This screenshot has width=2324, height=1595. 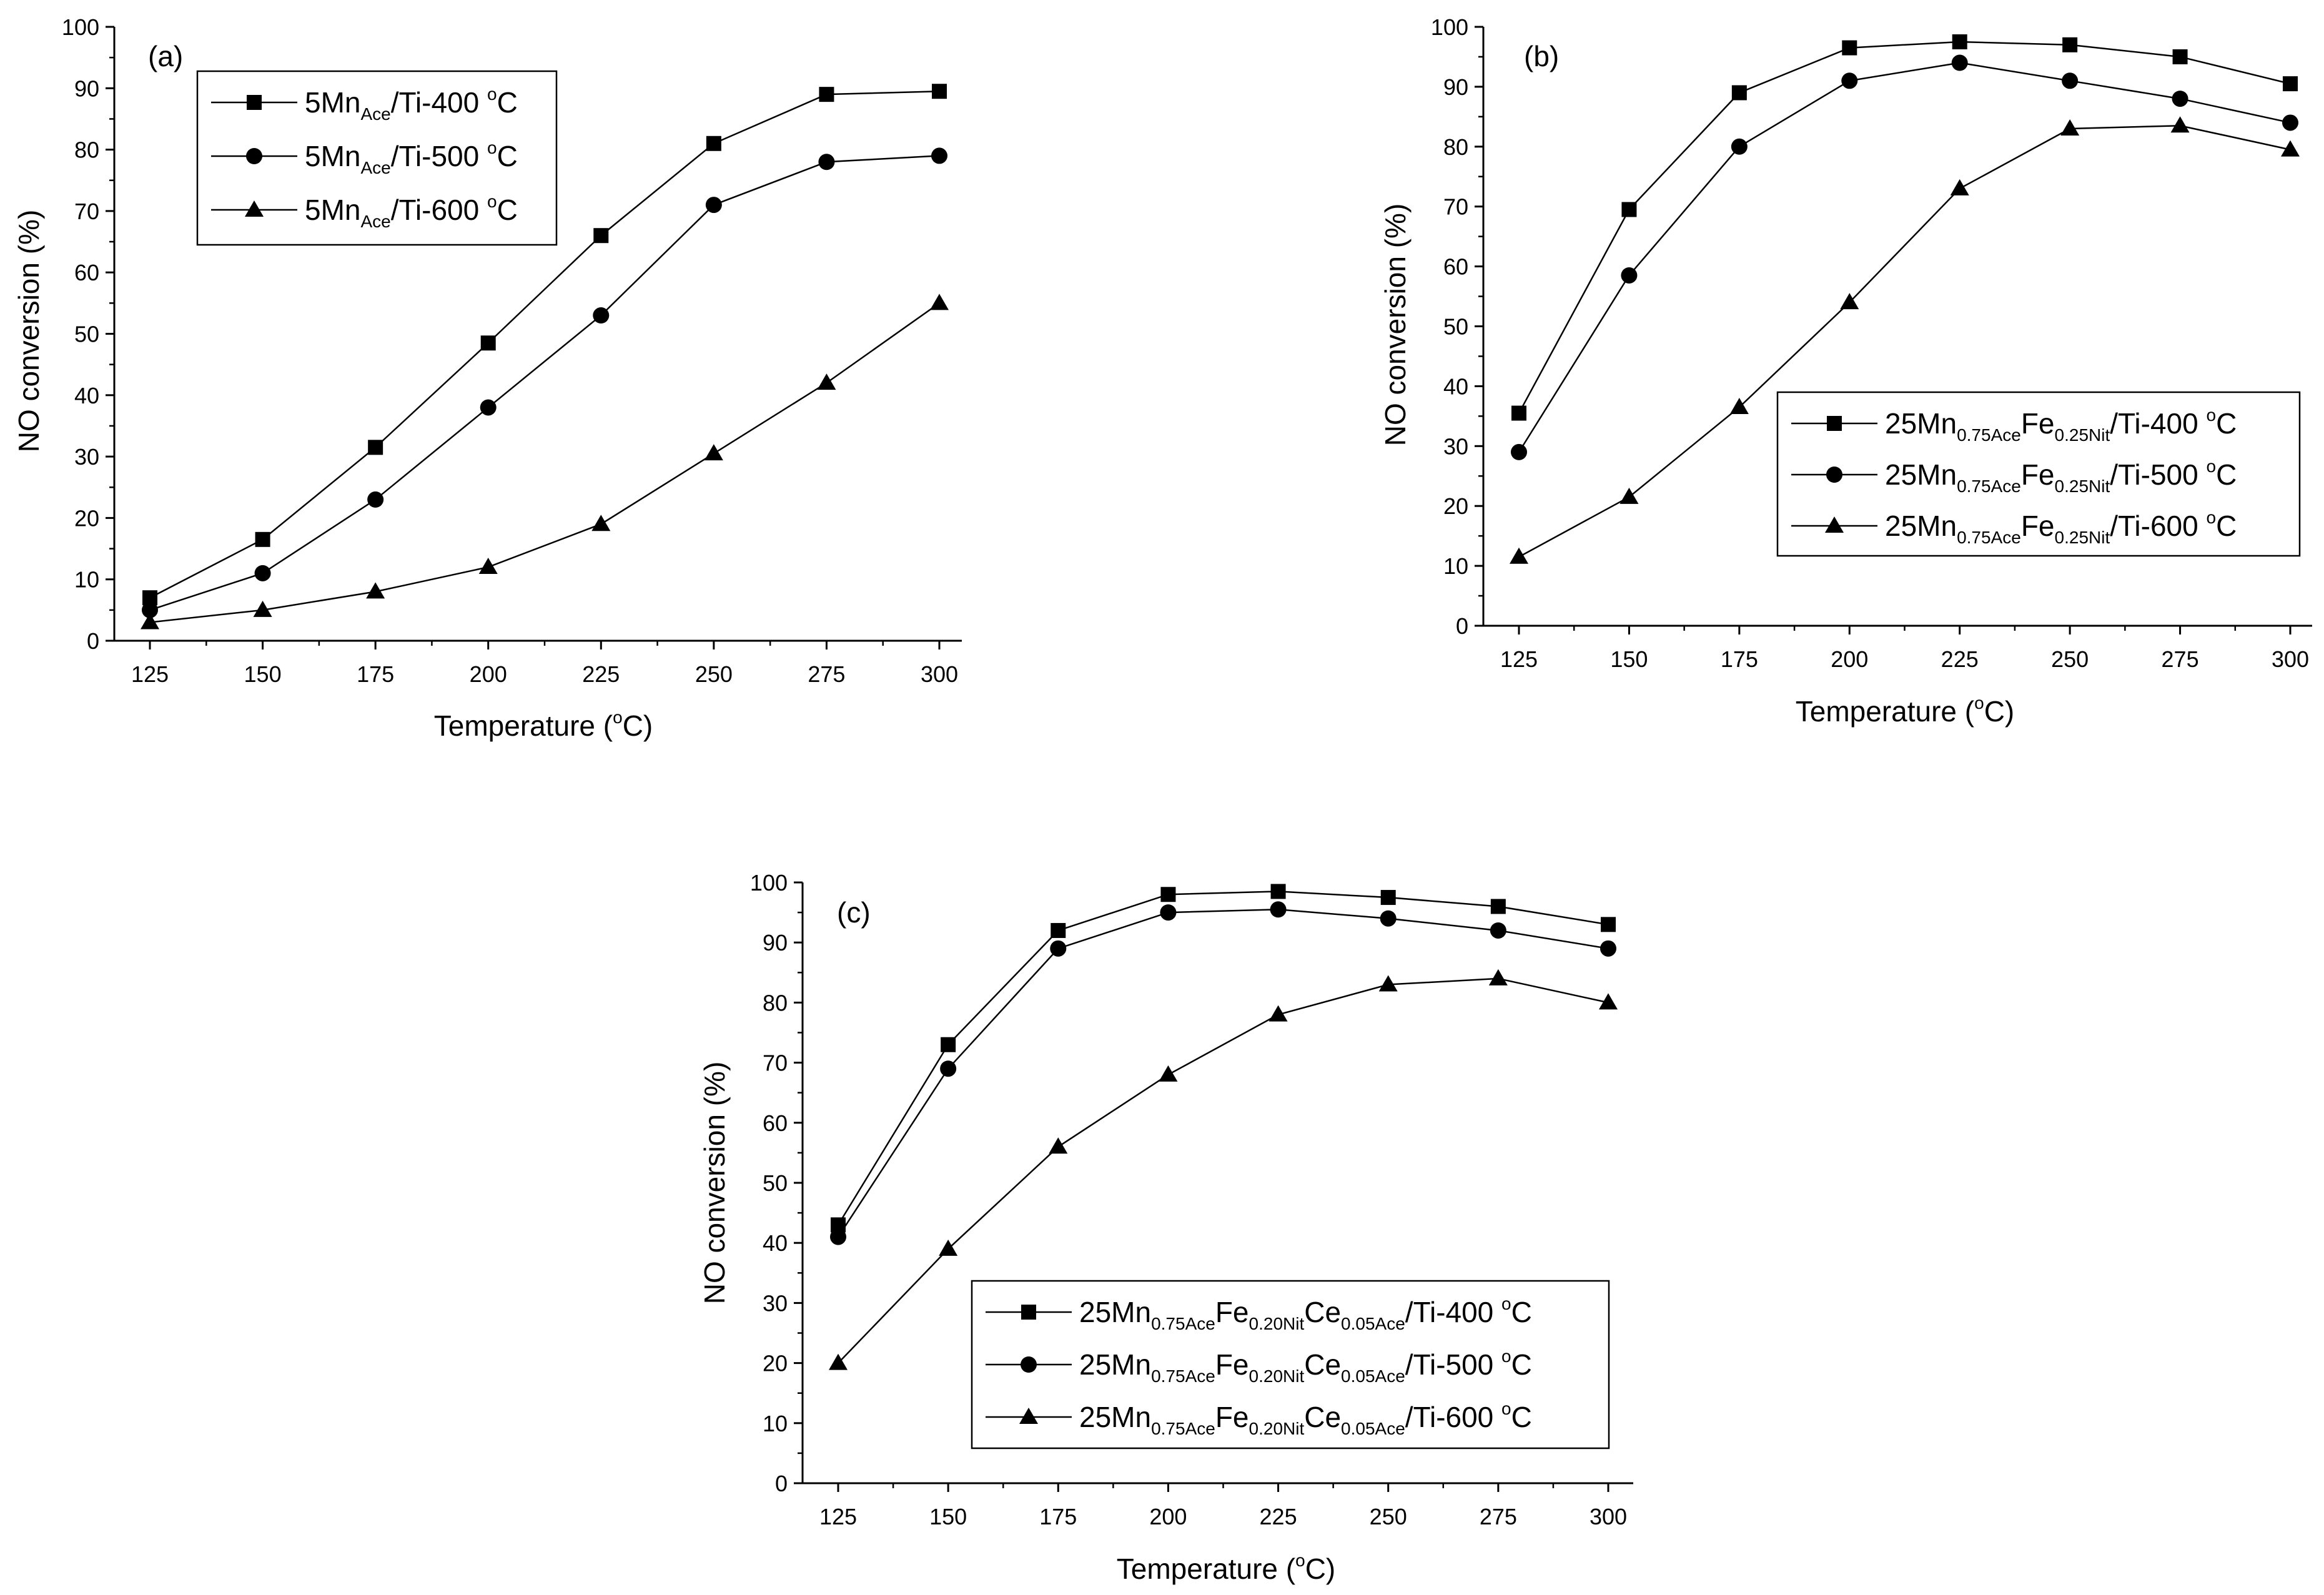 What do you see at coordinates (776, 1183) in the screenshot?
I see `y-tick-label: 50` at bounding box center [776, 1183].